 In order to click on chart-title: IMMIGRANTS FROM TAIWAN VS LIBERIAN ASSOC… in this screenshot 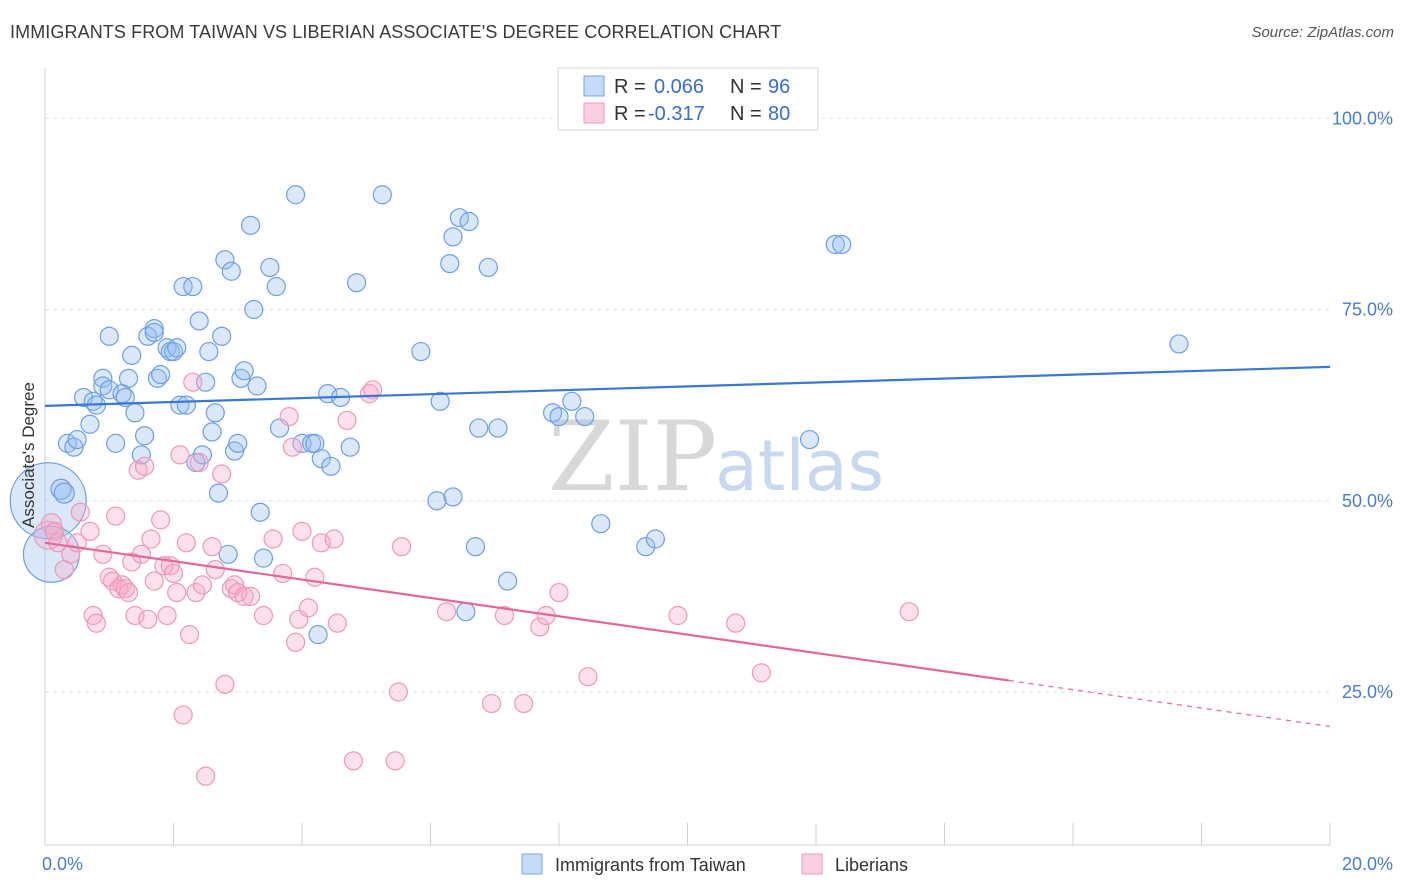, I will do `click(396, 32)`.